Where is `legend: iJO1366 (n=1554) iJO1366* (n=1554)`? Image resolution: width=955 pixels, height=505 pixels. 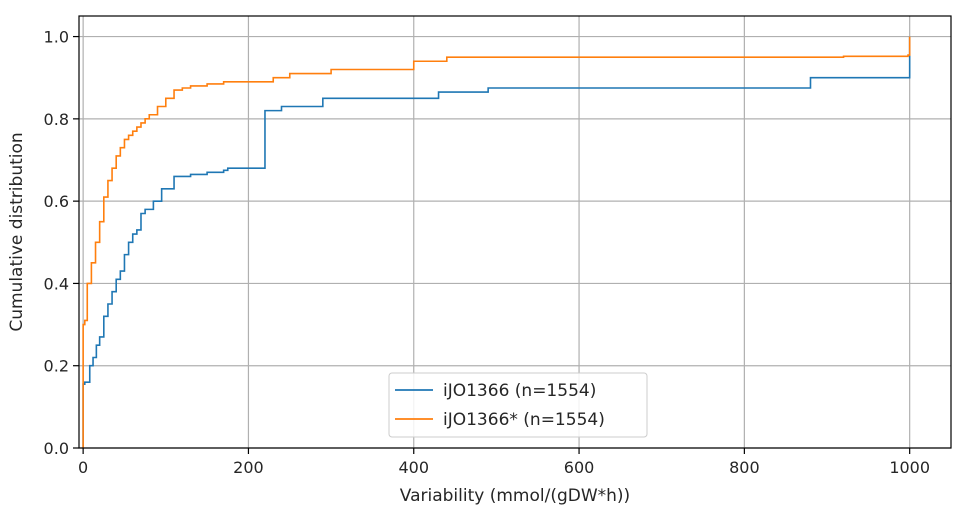
legend: iJO1366 (n=1554) iJO1366* (n=1554) is located at coordinates (518, 405).